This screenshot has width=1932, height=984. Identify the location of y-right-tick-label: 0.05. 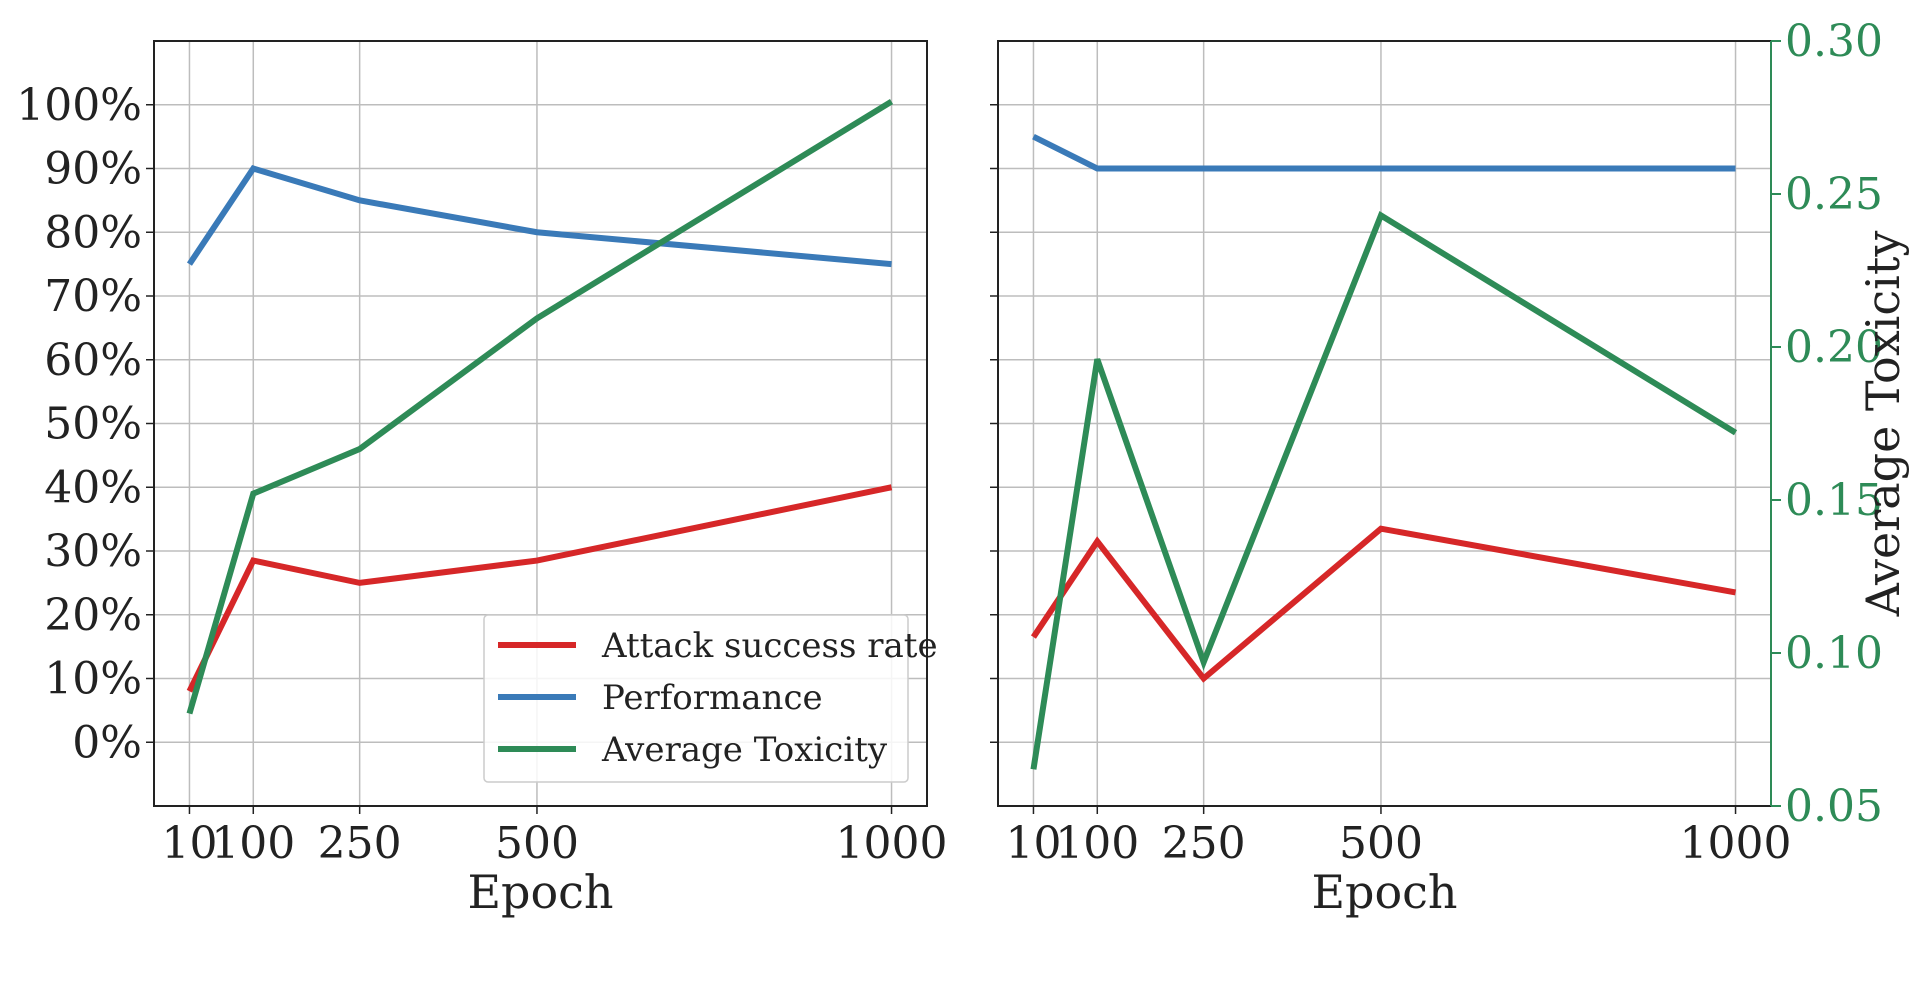
(1834, 806).